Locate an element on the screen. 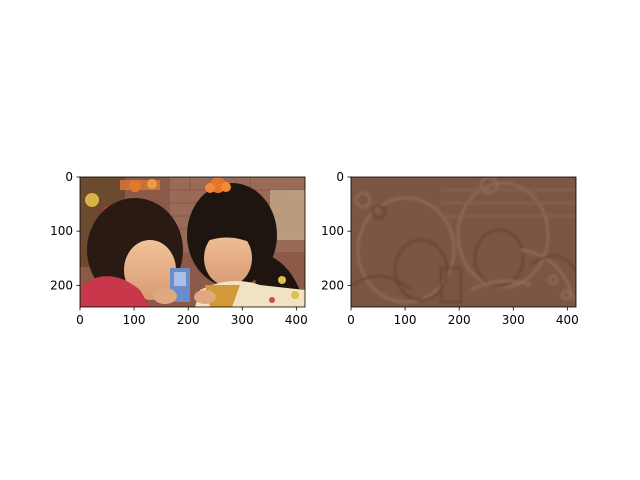 Image resolution: width=640 pixels, height=480 pixels. photo-panel: 0 100 200 300 400 0 100 200 is located at coordinates (179, 248).